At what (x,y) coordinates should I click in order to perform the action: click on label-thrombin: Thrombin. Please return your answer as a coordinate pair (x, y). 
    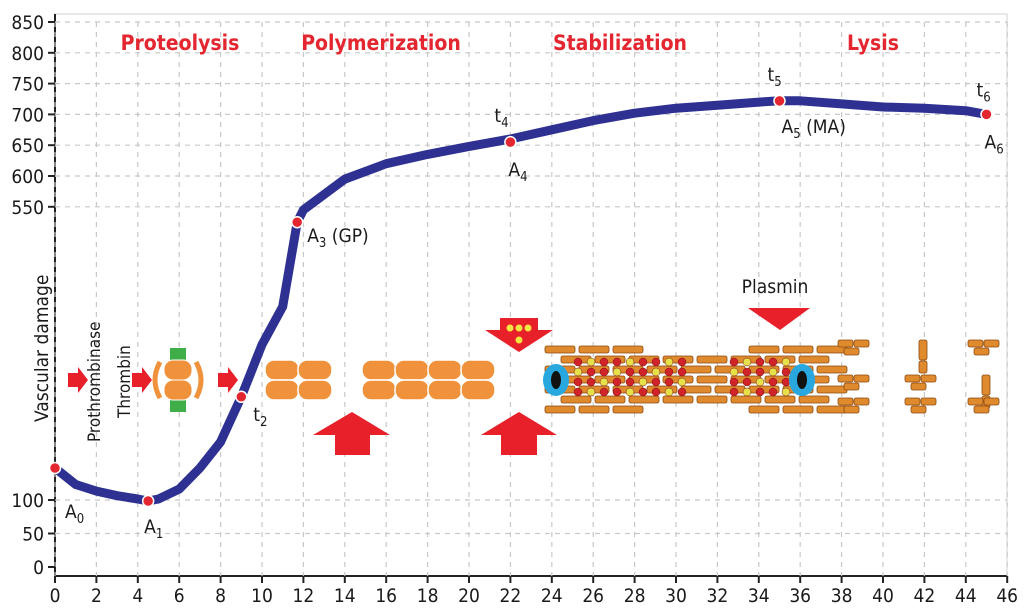
    Looking at the image, I should click on (125, 382).